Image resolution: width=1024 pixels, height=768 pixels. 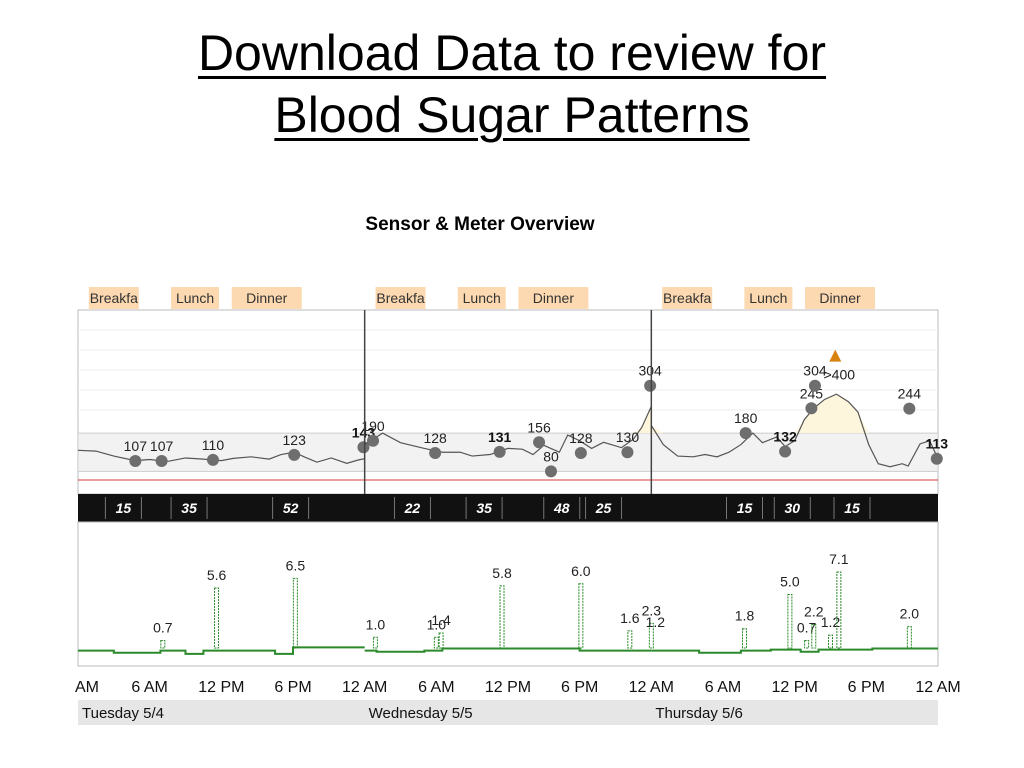 I want to click on meter-reading-label: 190, so click(x=373, y=426).